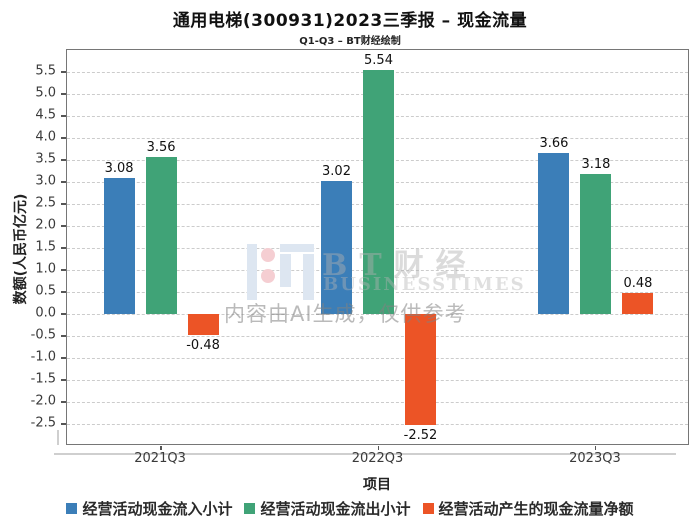  Describe the element at coordinates (203, 346) in the screenshot. I see `bar-value-label: -0.48` at that location.